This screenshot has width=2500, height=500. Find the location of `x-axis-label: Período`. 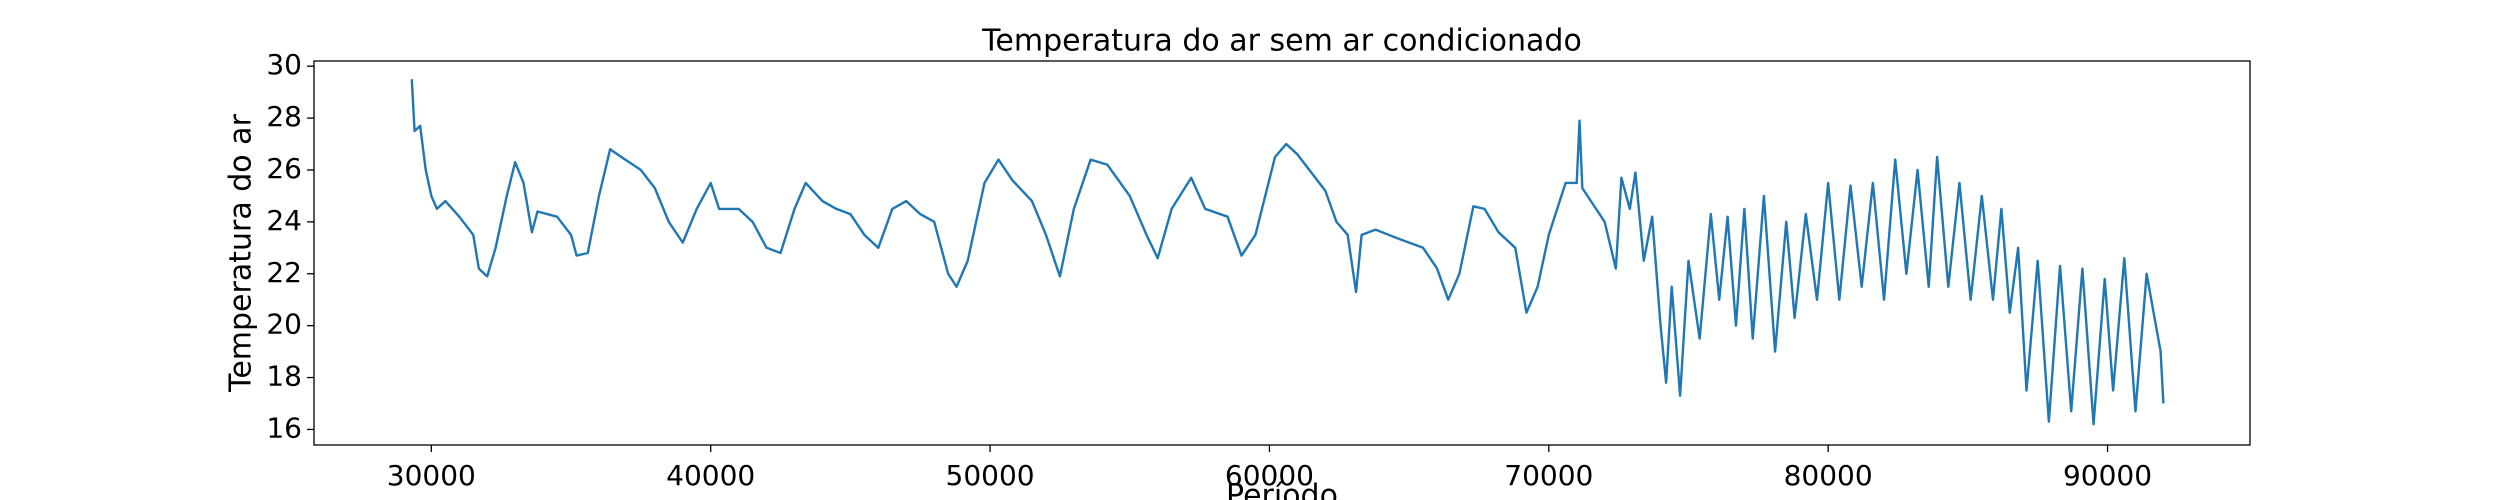

x-axis-label: Período is located at coordinates (1282, 489).